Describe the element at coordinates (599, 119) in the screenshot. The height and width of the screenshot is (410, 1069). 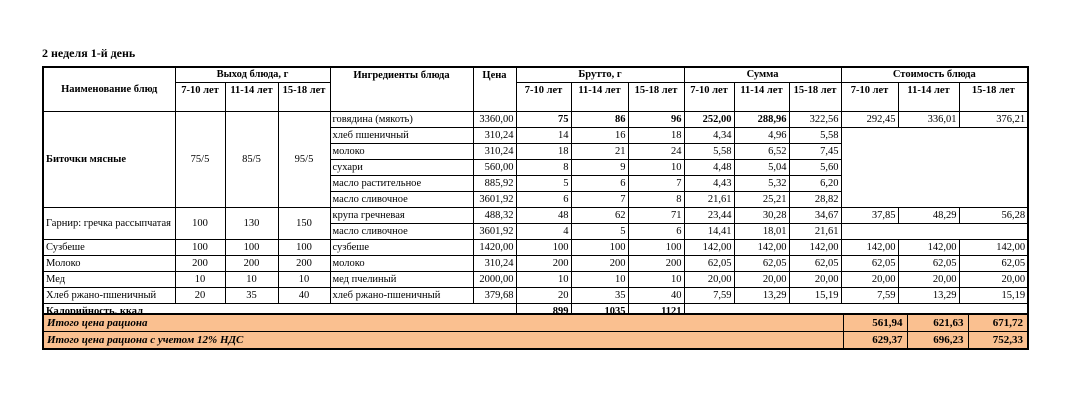
I see `cell-gross: 86` at that location.